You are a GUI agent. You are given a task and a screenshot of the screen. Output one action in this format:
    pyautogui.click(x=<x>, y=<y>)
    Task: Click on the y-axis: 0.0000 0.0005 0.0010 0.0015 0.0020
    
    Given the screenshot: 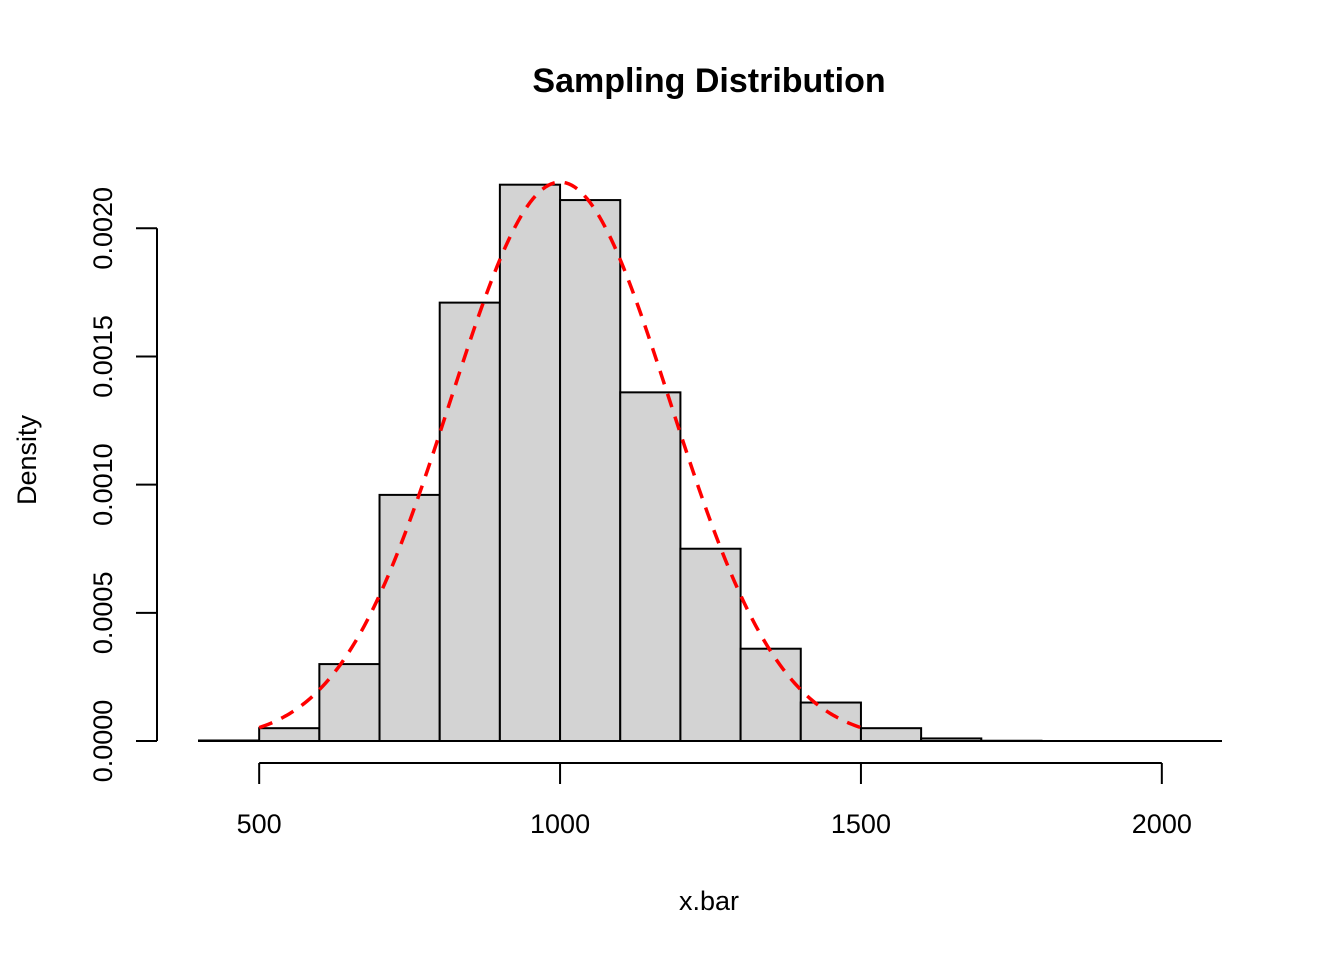 What is the action you would take?
    pyautogui.click(x=123, y=485)
    